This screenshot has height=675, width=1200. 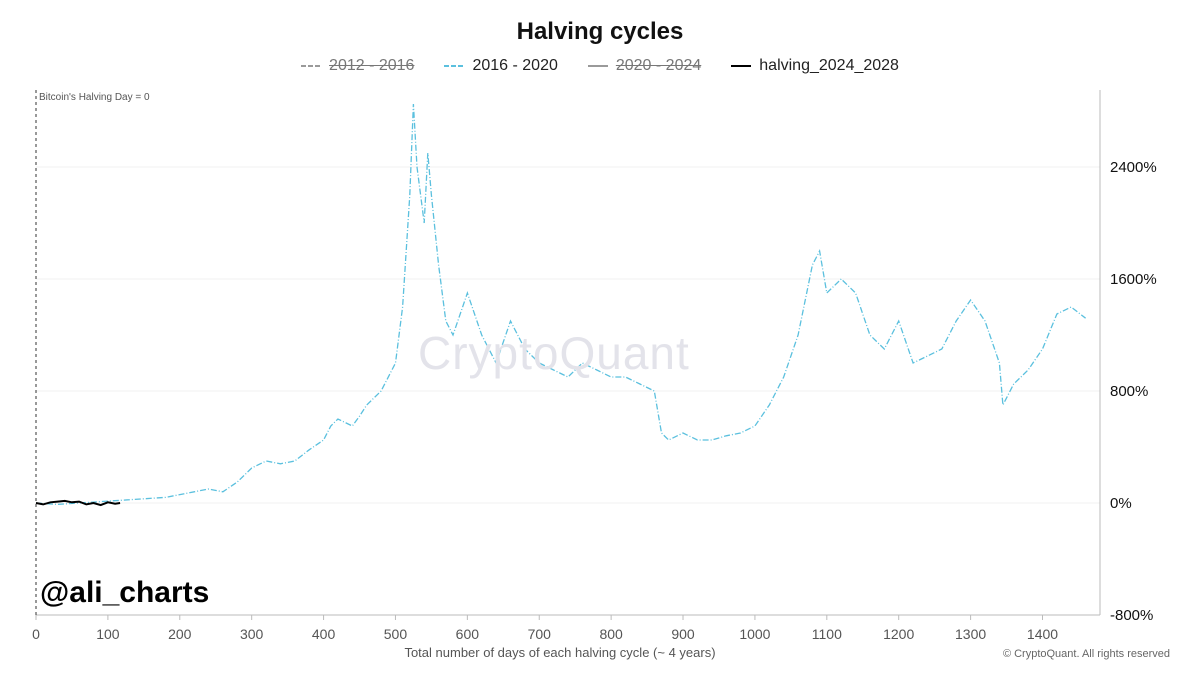 I want to click on y-tick-label: 800%, so click(x=1129, y=391).